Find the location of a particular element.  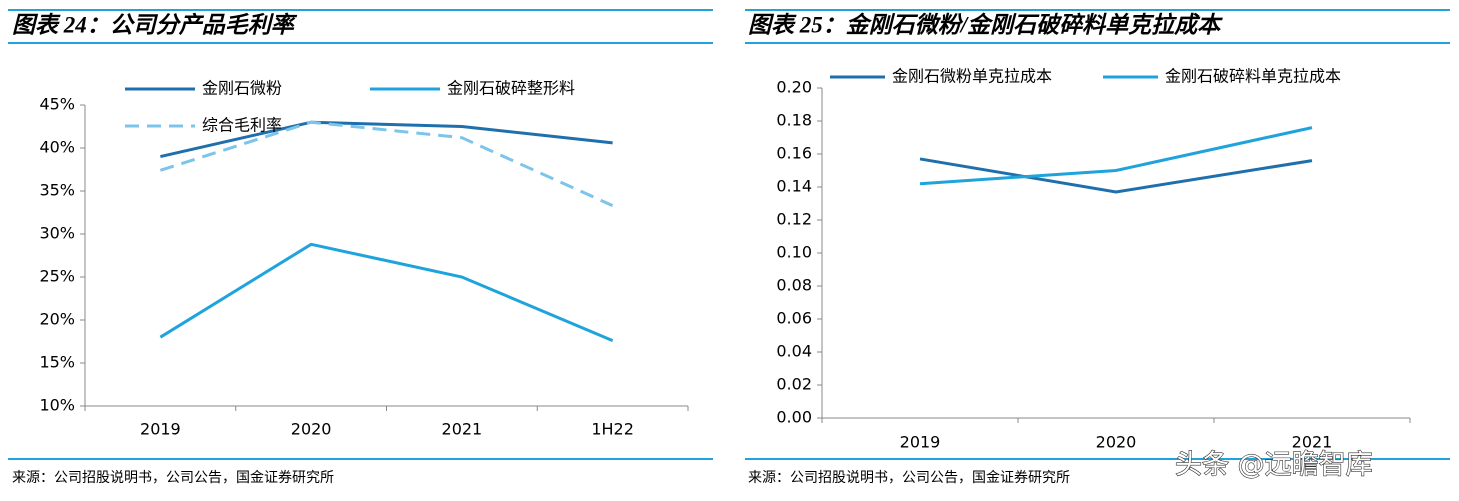

y-tick-label: 0.10 is located at coordinates (794, 252).